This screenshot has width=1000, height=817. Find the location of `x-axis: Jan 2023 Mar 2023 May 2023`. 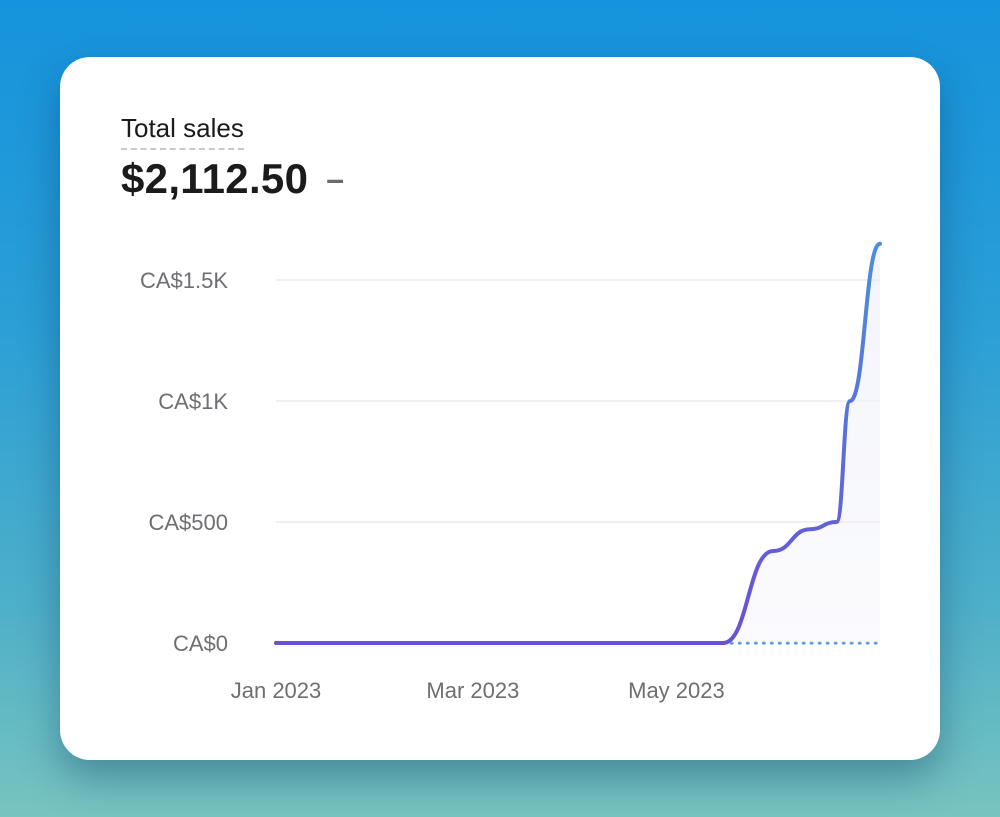

x-axis: Jan 2023 Mar 2023 May 2023 is located at coordinates (478, 690).